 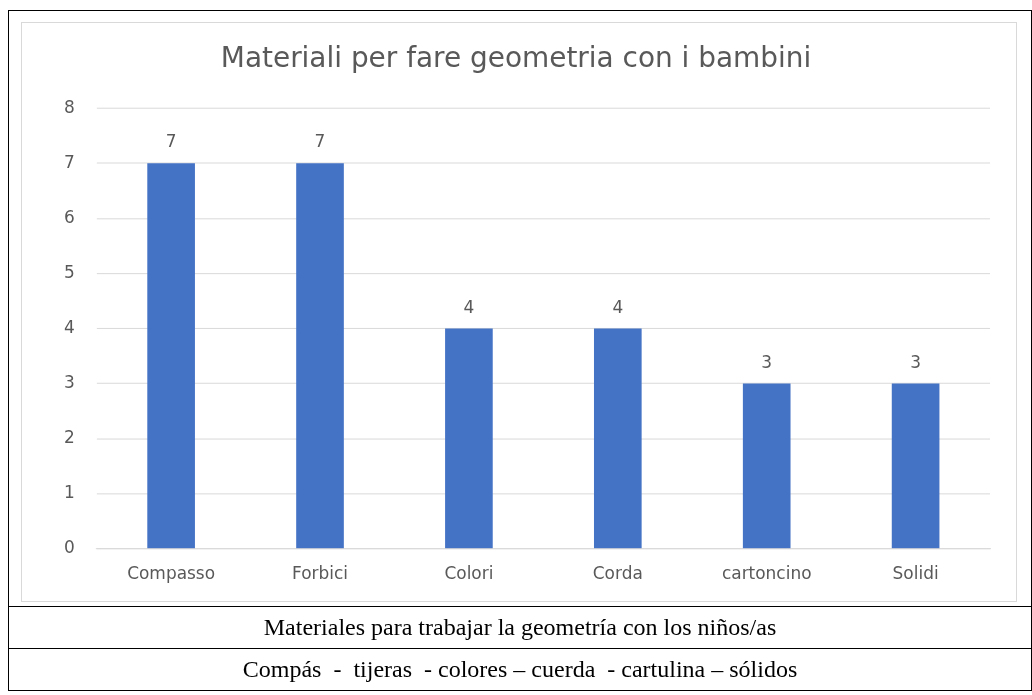 What do you see at coordinates (520, 669) in the screenshot?
I see `text: Compás - tijeras - colores – cuerda - cartulina – sólidos` at bounding box center [520, 669].